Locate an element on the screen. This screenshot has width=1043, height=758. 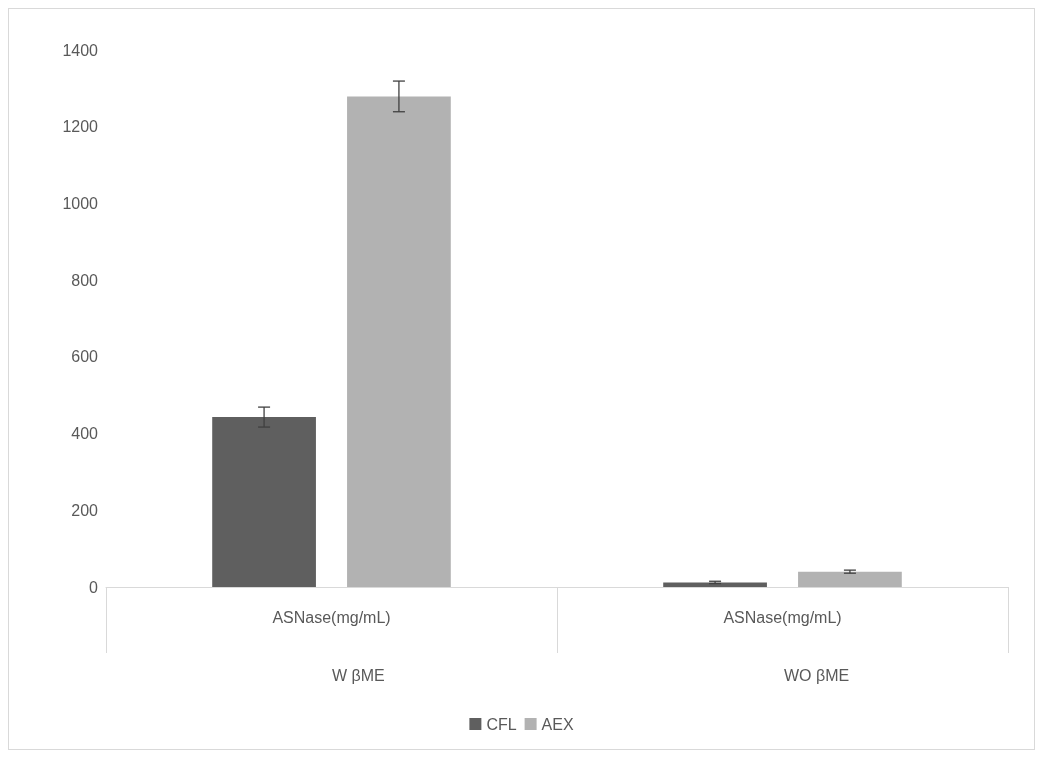
y-tick-label: 1200 is located at coordinates (80, 127).